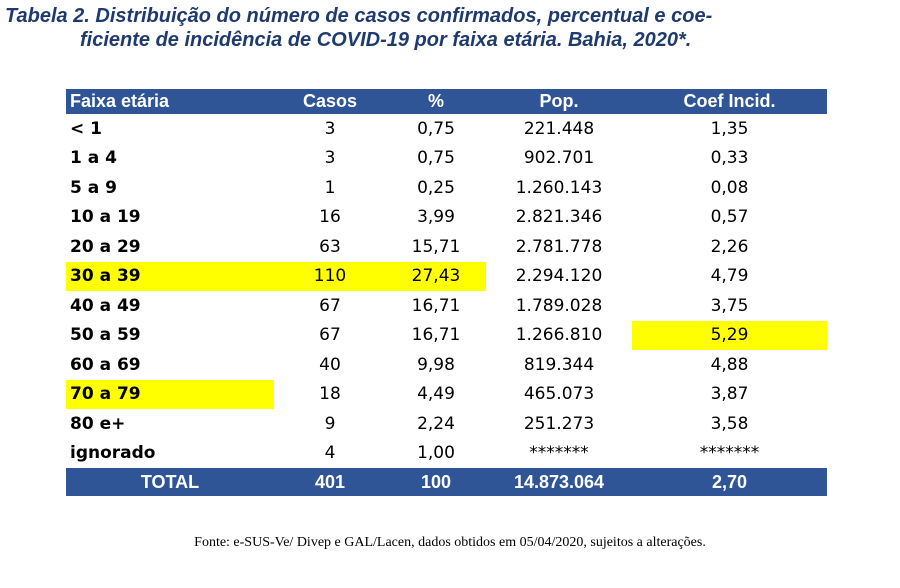 The width and height of the screenshot is (900, 588). I want to click on row-faixa: 40 a 49, so click(105, 305).